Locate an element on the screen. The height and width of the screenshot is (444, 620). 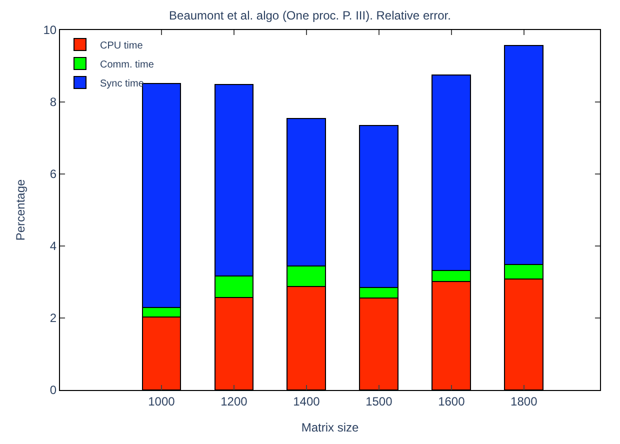
y-axis-title: Percentage is located at coordinates (21, 209).